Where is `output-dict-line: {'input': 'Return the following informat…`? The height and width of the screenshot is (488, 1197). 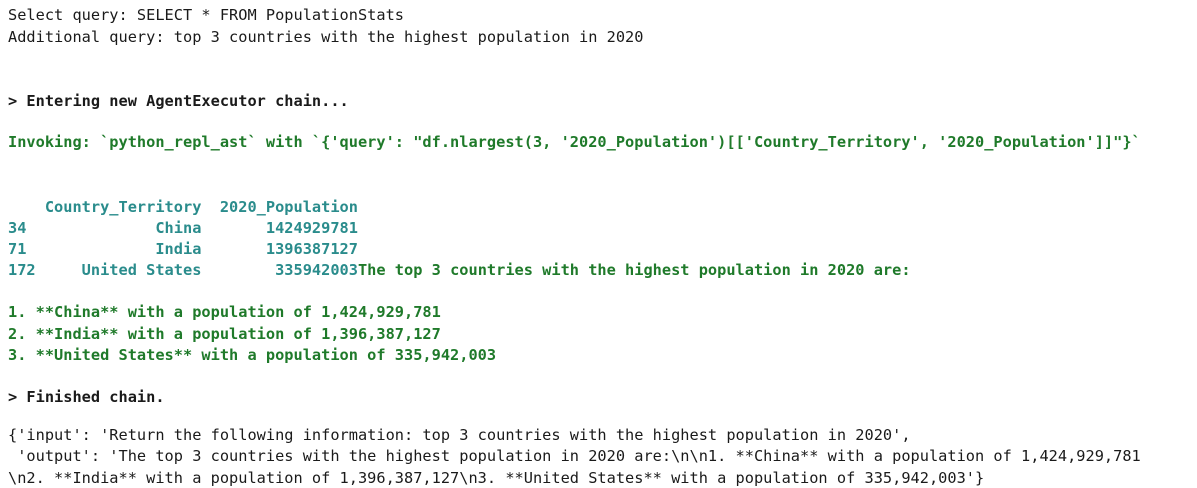 output-dict-line: {'input': 'Return the following informat… is located at coordinates (459, 435).